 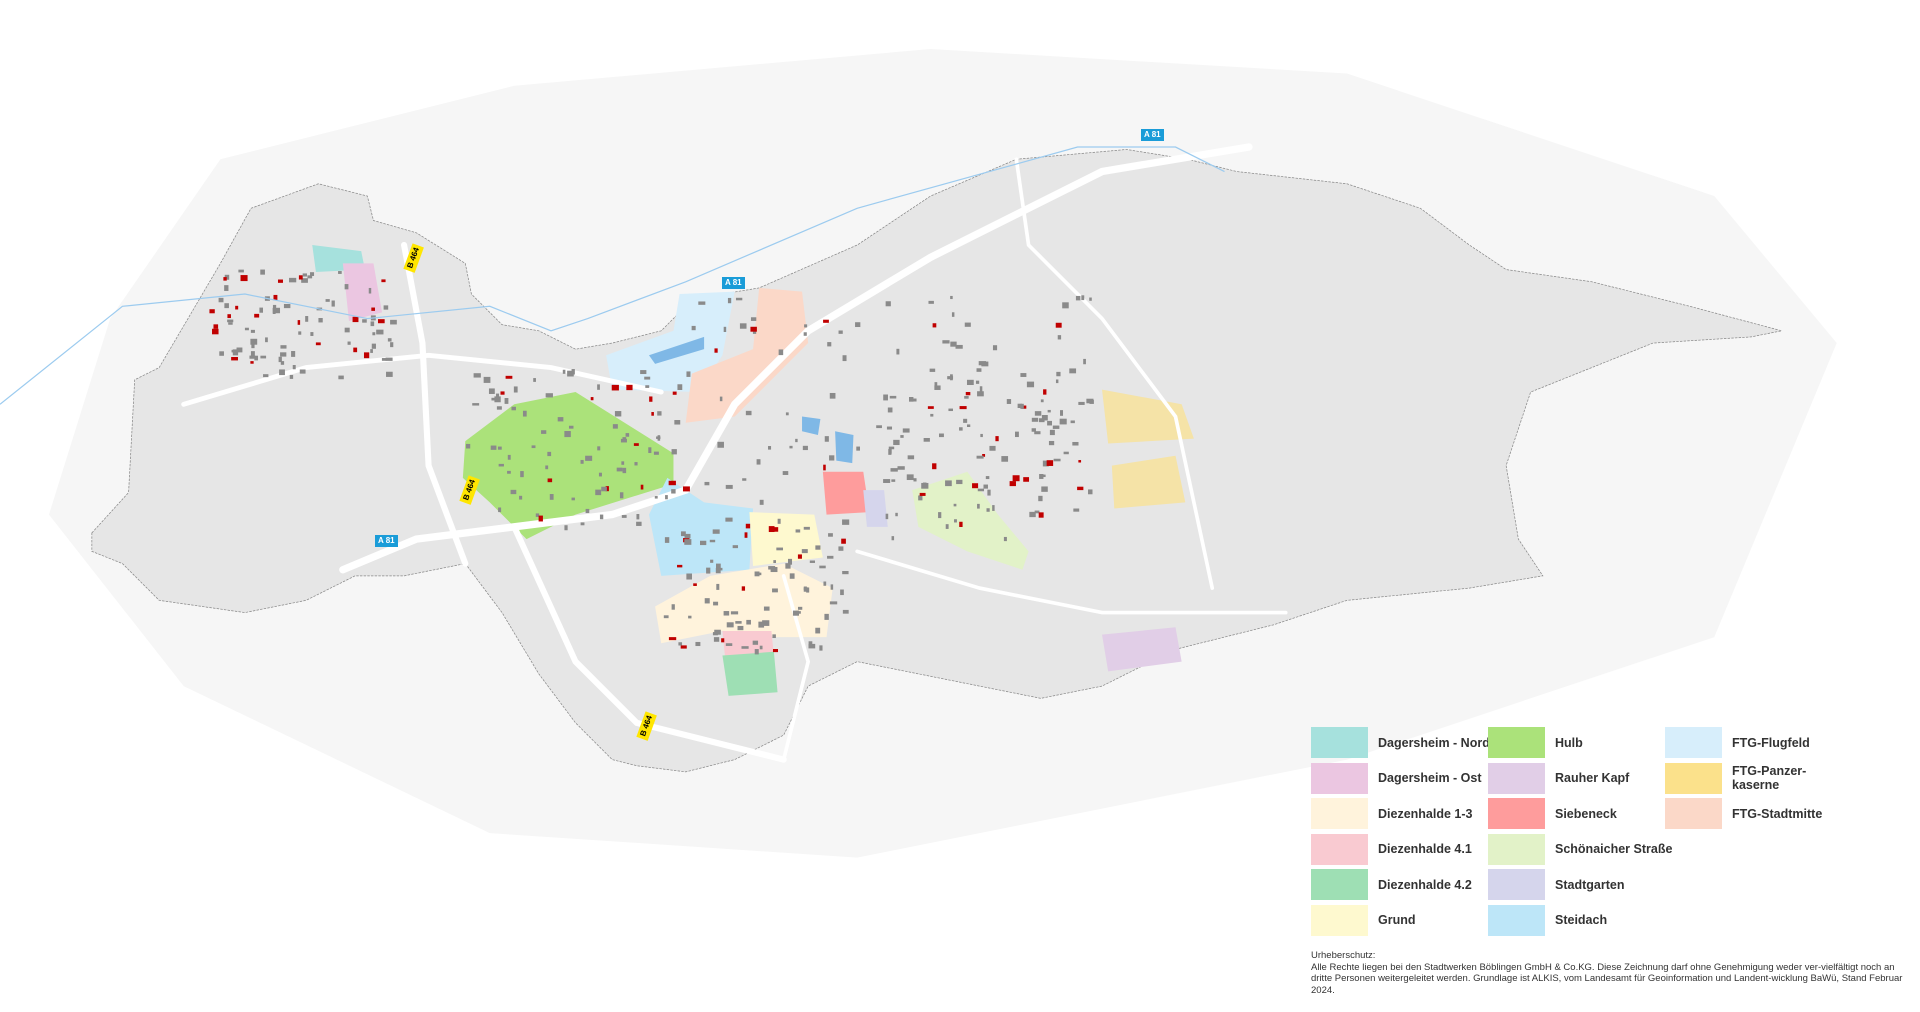 I want to click on legend-item: Hulb, so click(x=1535, y=742).